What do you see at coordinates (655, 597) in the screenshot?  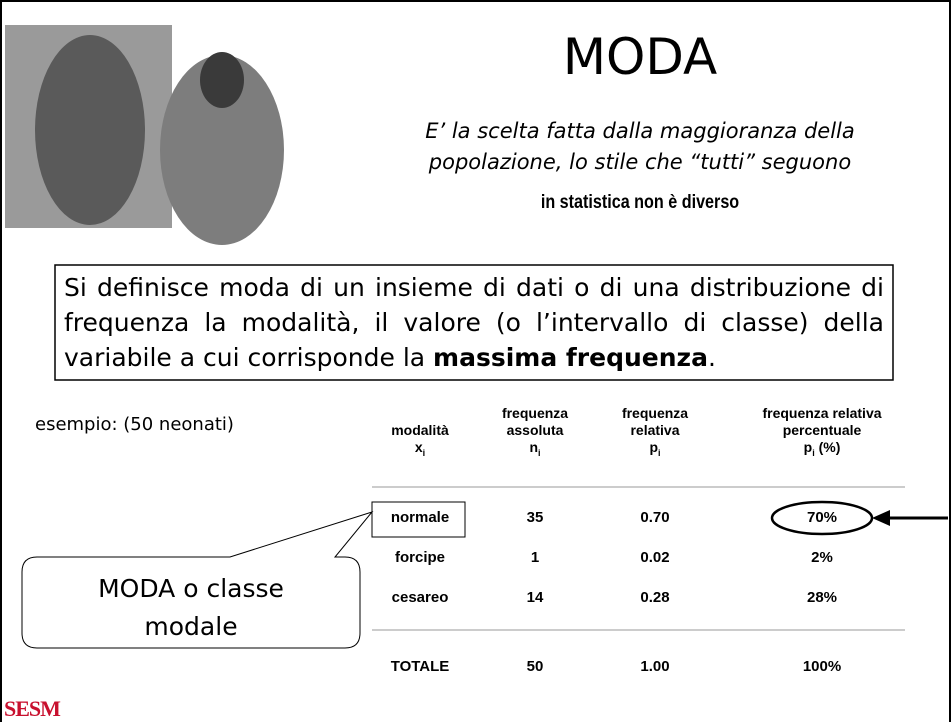 I see `table-cell: 0.28` at bounding box center [655, 597].